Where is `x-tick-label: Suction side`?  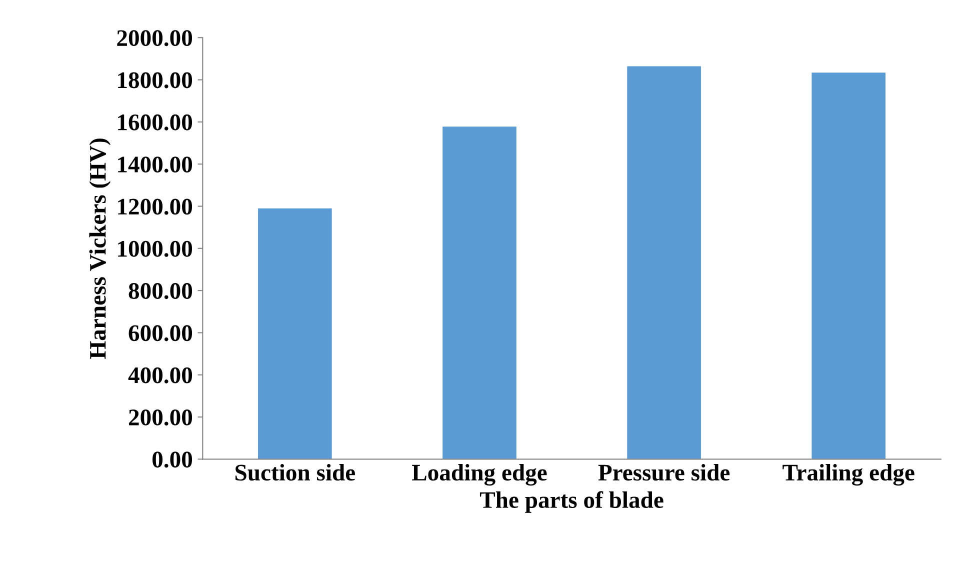 x-tick-label: Suction side is located at coordinates (295, 472).